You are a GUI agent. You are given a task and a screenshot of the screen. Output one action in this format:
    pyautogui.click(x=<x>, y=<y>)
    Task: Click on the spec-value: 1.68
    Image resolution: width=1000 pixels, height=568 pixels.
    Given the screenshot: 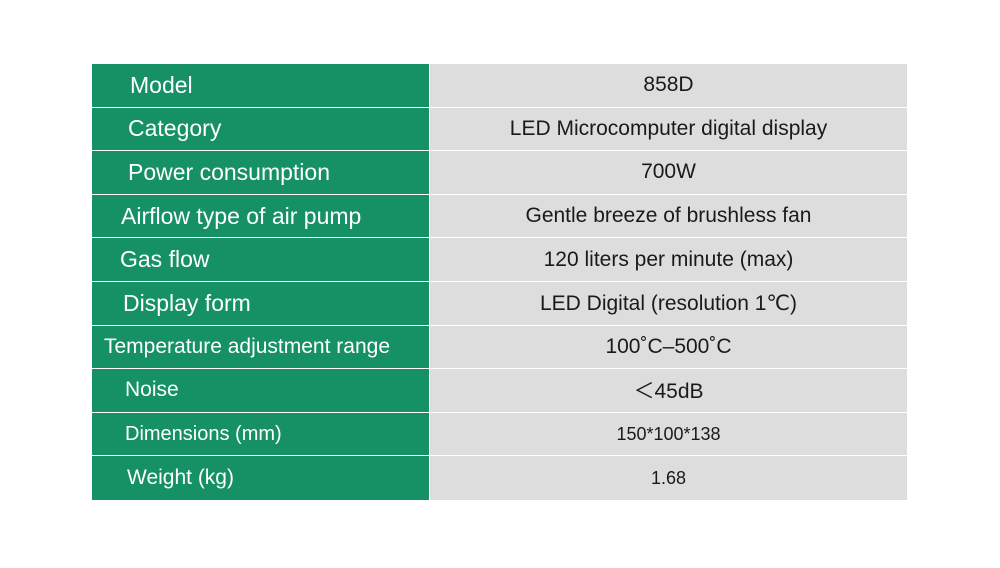 What is the action you would take?
    pyautogui.click(x=668, y=478)
    